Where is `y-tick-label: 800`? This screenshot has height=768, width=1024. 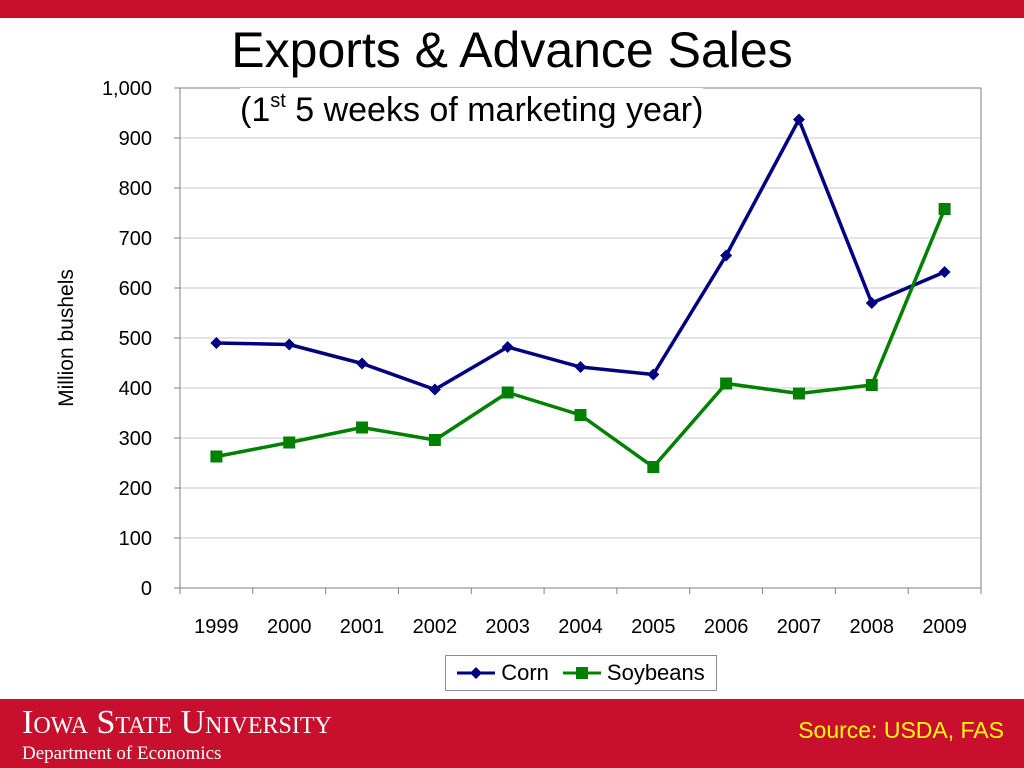
y-tick-label: 800 is located at coordinates (135, 189).